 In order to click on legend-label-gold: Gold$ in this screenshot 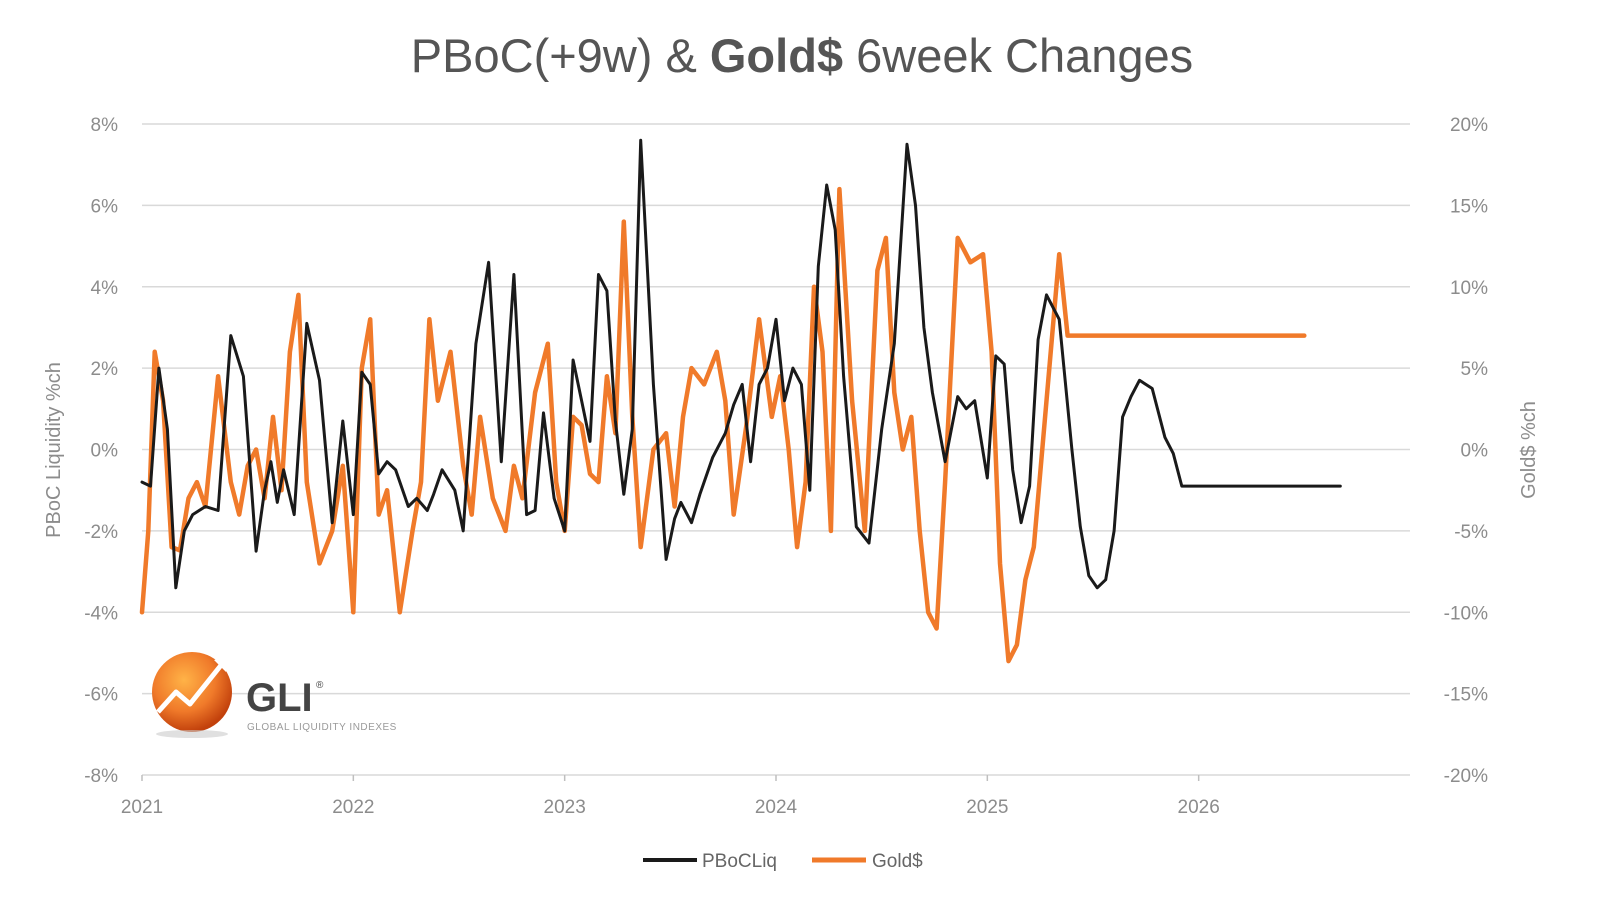, I will do `click(897, 861)`.